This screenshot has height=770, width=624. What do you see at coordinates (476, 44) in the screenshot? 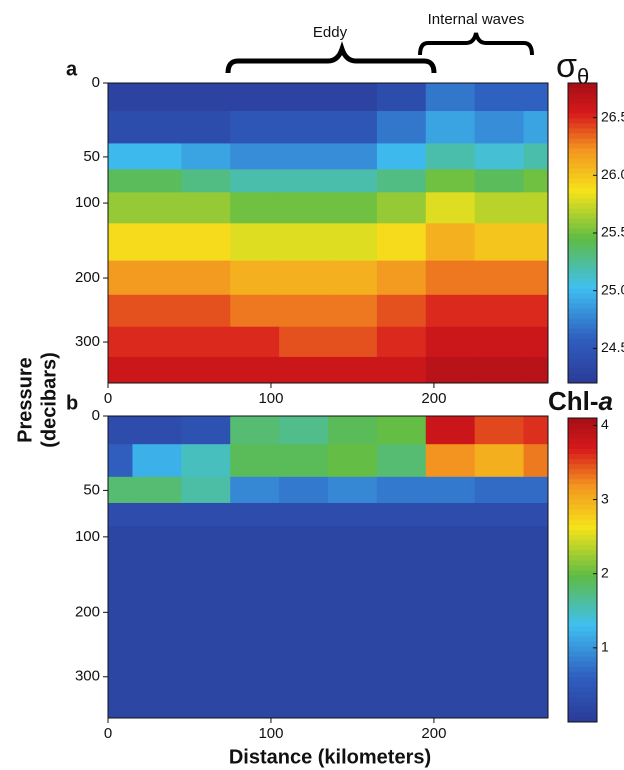
I see `waves-bracket` at bounding box center [476, 44].